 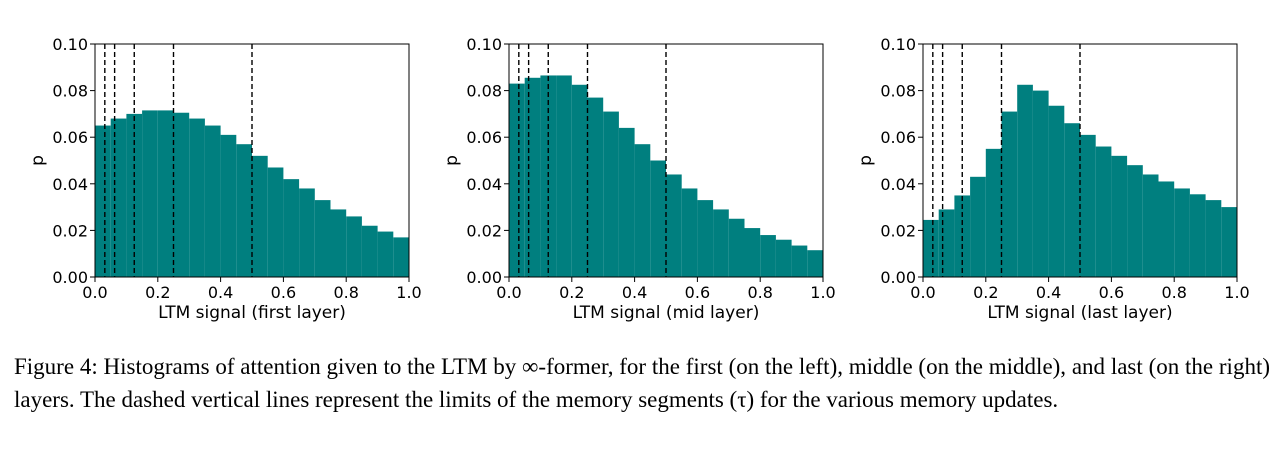 I want to click on x-axis-label: LTM signal (first layer), so click(x=252, y=313).